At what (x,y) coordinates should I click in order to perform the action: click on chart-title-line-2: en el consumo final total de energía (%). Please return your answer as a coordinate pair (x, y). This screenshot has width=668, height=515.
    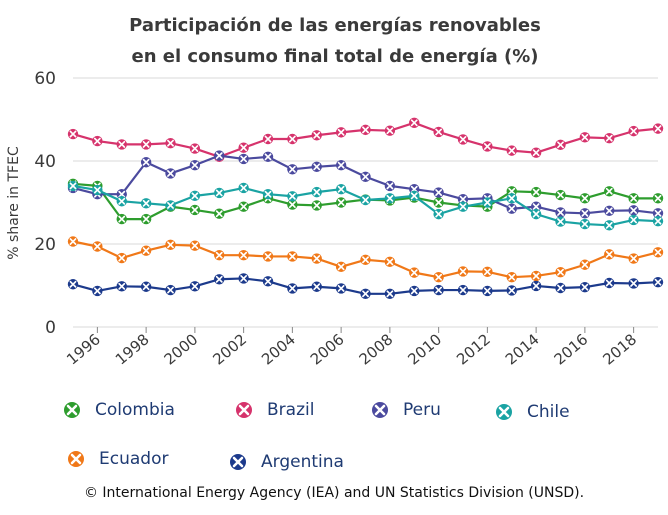
    Looking at the image, I should click on (334, 56).